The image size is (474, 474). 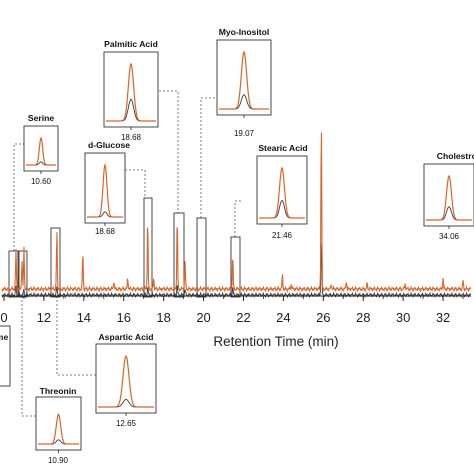 What do you see at coordinates (323, 317) in the screenshot?
I see `x-tick-label: 26` at bounding box center [323, 317].